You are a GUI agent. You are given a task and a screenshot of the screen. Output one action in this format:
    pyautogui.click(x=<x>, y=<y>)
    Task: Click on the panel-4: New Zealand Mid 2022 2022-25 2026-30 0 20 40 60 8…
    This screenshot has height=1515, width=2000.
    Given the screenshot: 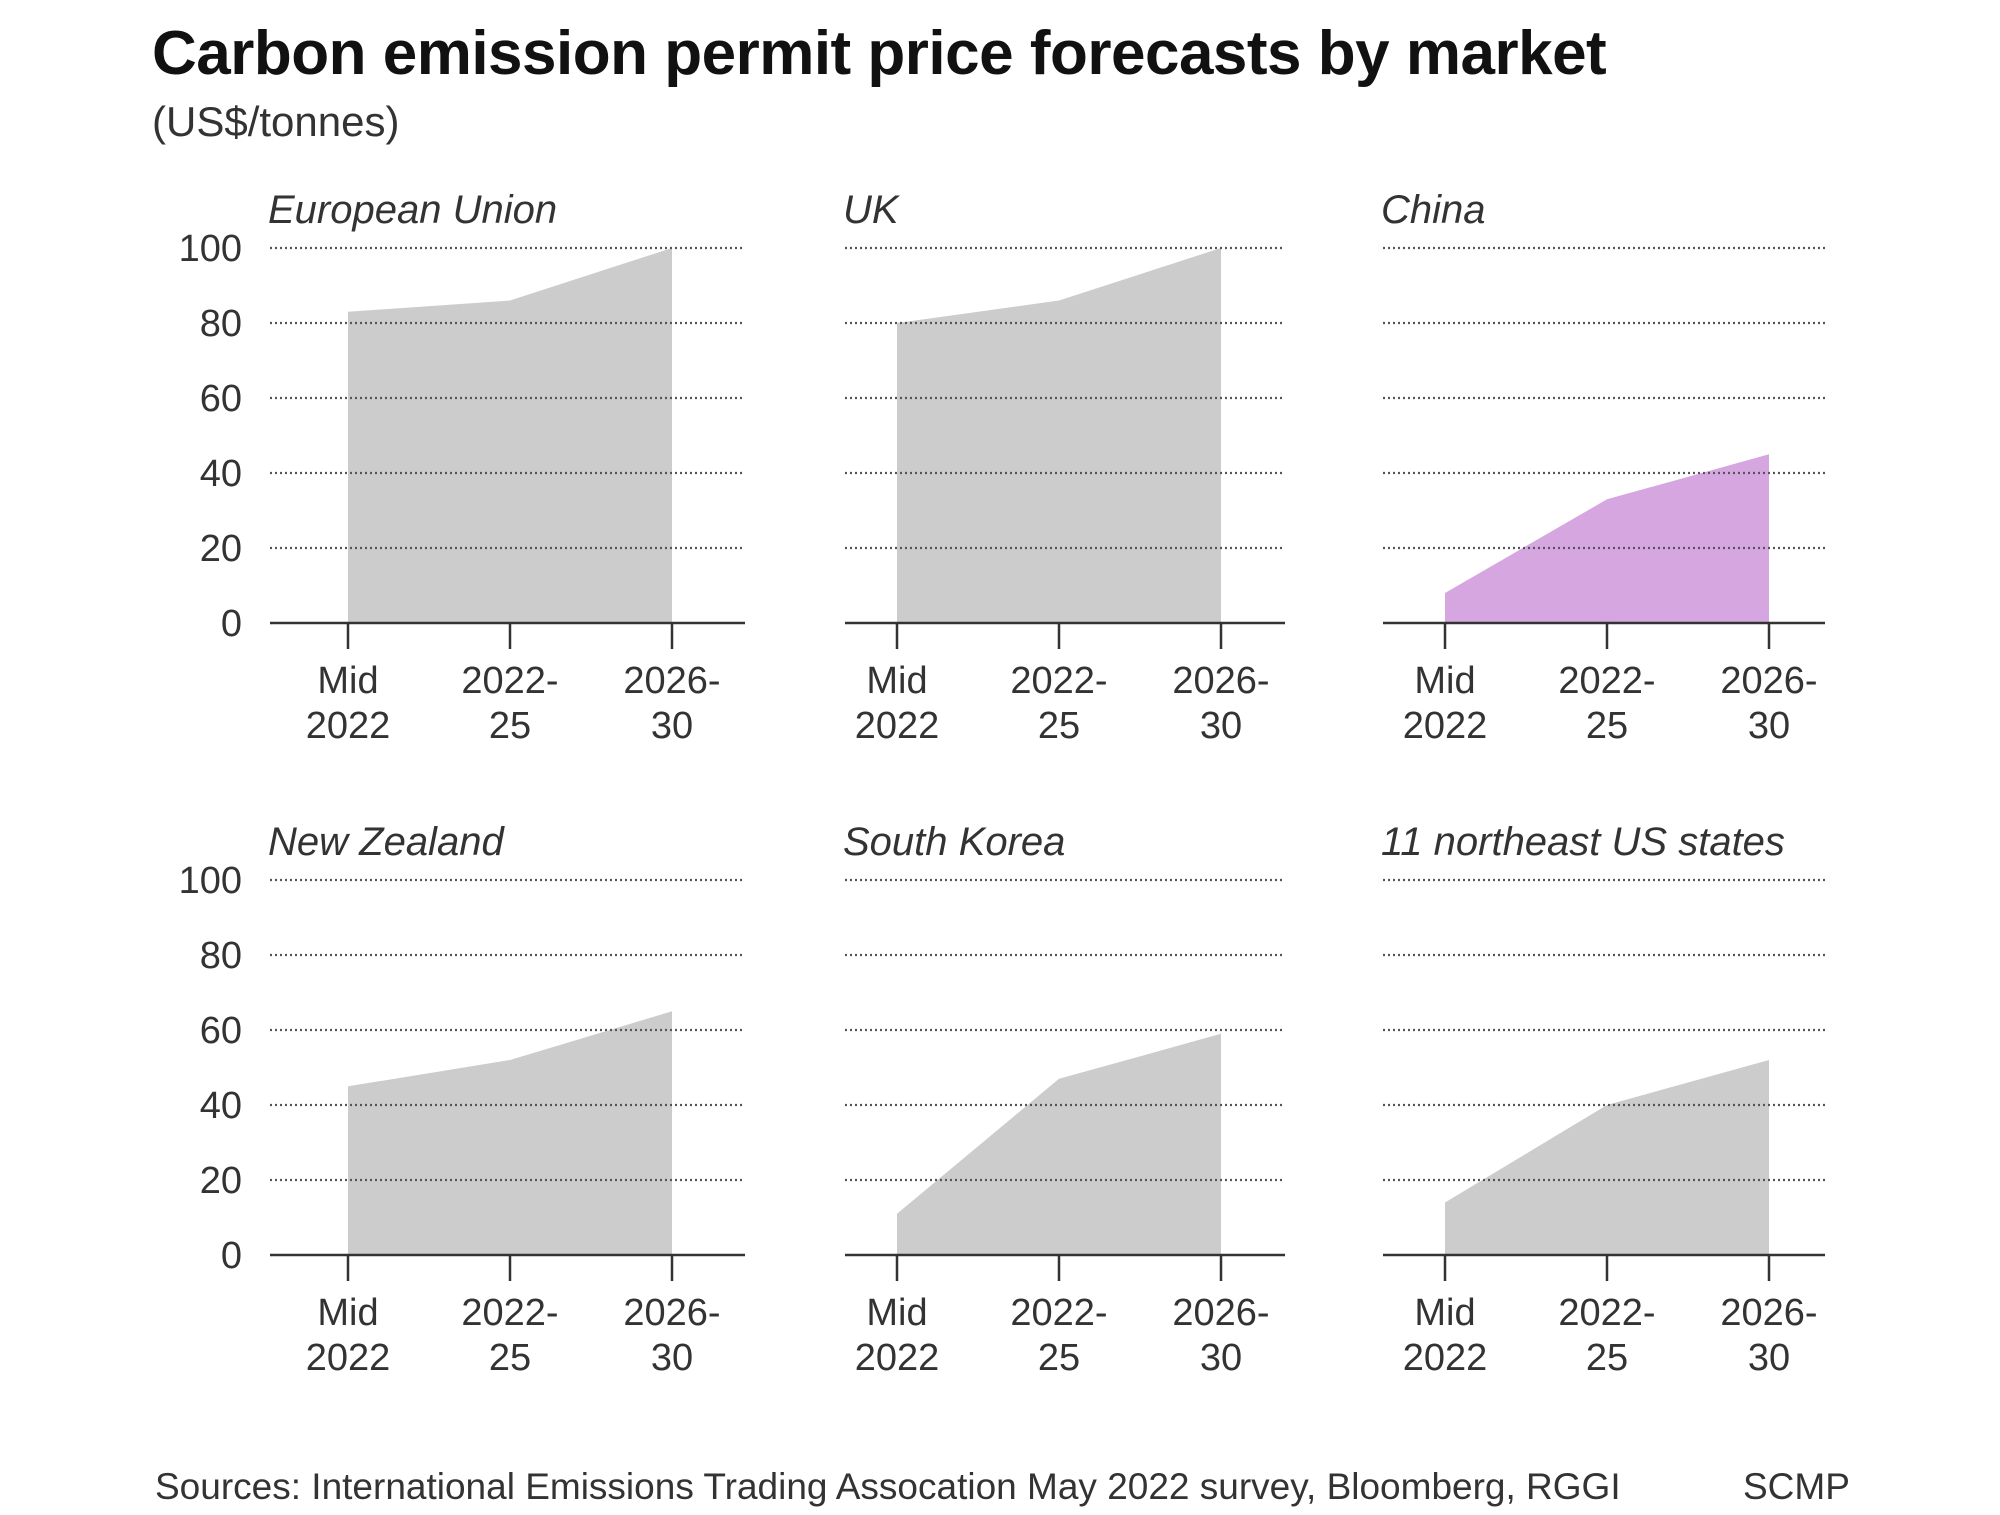 What is the action you would take?
    pyautogui.click(x=462, y=1099)
    